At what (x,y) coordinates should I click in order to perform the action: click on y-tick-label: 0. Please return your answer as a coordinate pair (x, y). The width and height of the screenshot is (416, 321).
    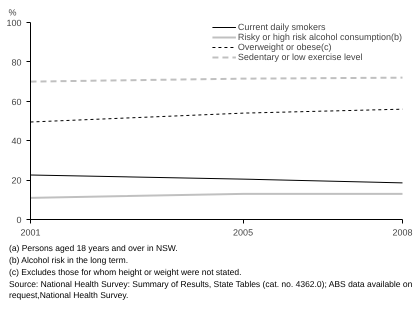
    Looking at the image, I should click on (19, 220).